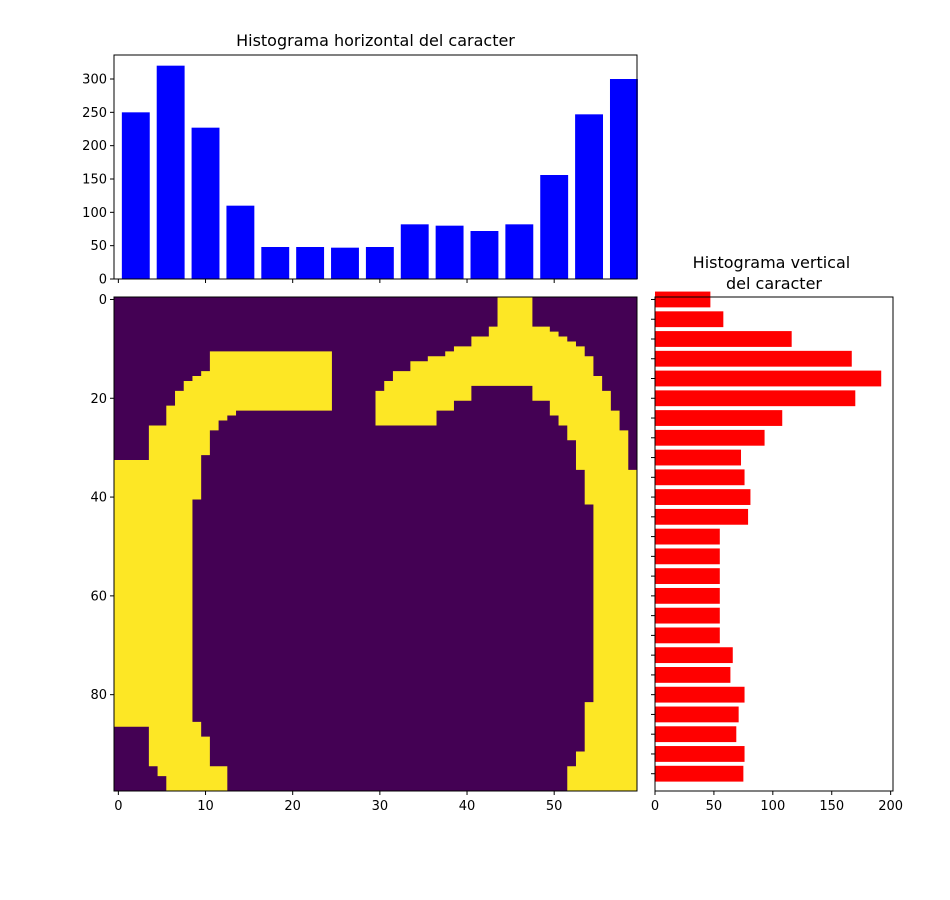 This screenshot has height=900, width=950. I want to click on horizontal-histogram-frame, so click(375, 167).